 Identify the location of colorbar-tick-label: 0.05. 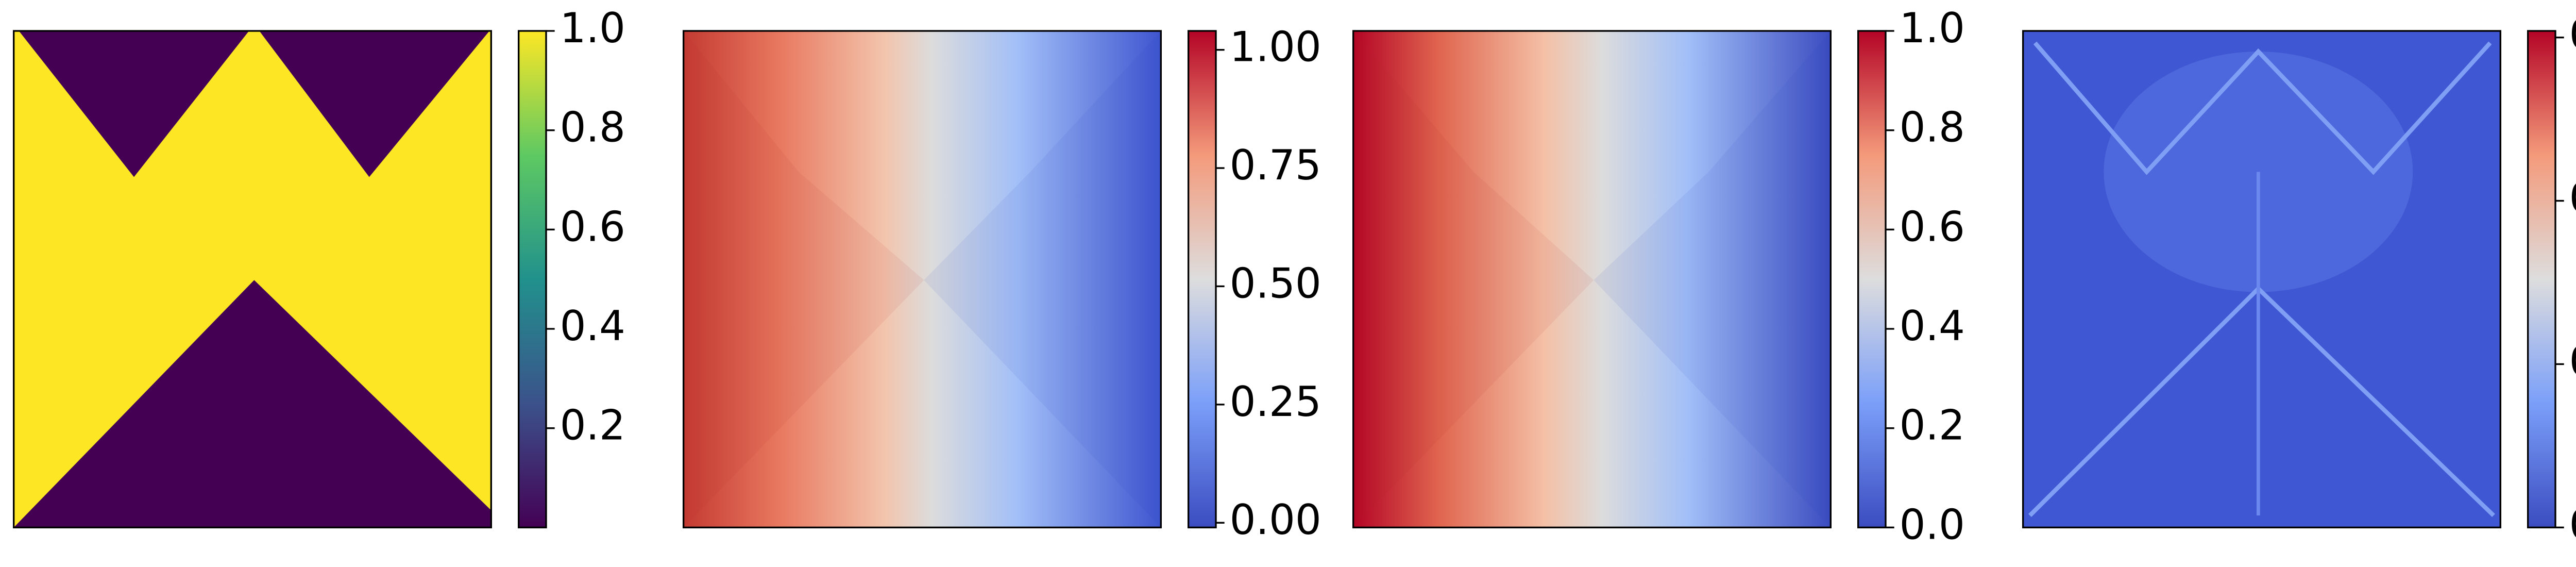
(2572, 361).